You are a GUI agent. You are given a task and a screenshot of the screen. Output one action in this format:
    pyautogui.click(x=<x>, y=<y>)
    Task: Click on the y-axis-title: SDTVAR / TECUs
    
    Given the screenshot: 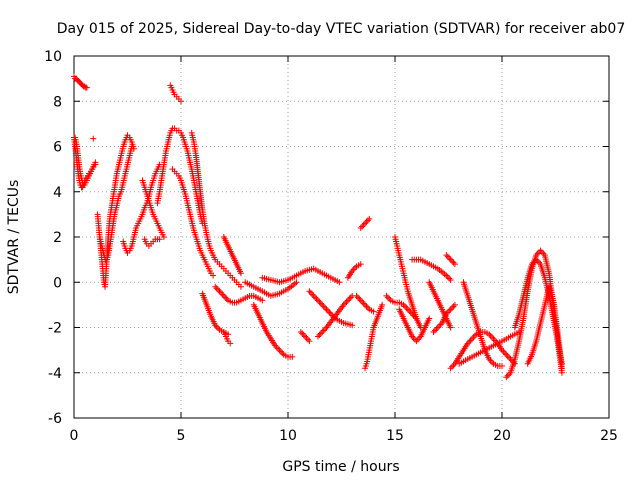 What is the action you would take?
    pyautogui.click(x=14, y=237)
    